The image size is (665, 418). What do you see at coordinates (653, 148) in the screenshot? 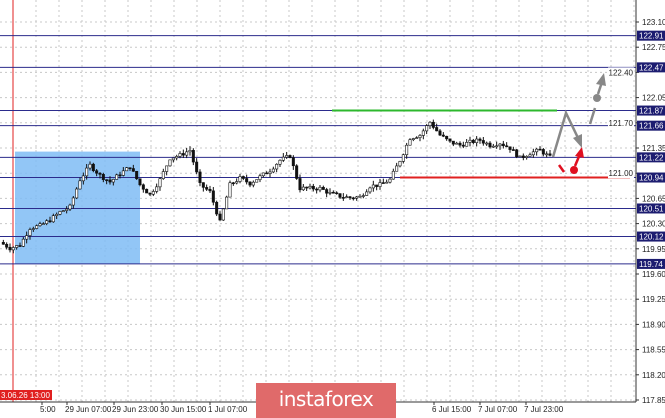
I see `y-tick-label: 121.35` at bounding box center [653, 148].